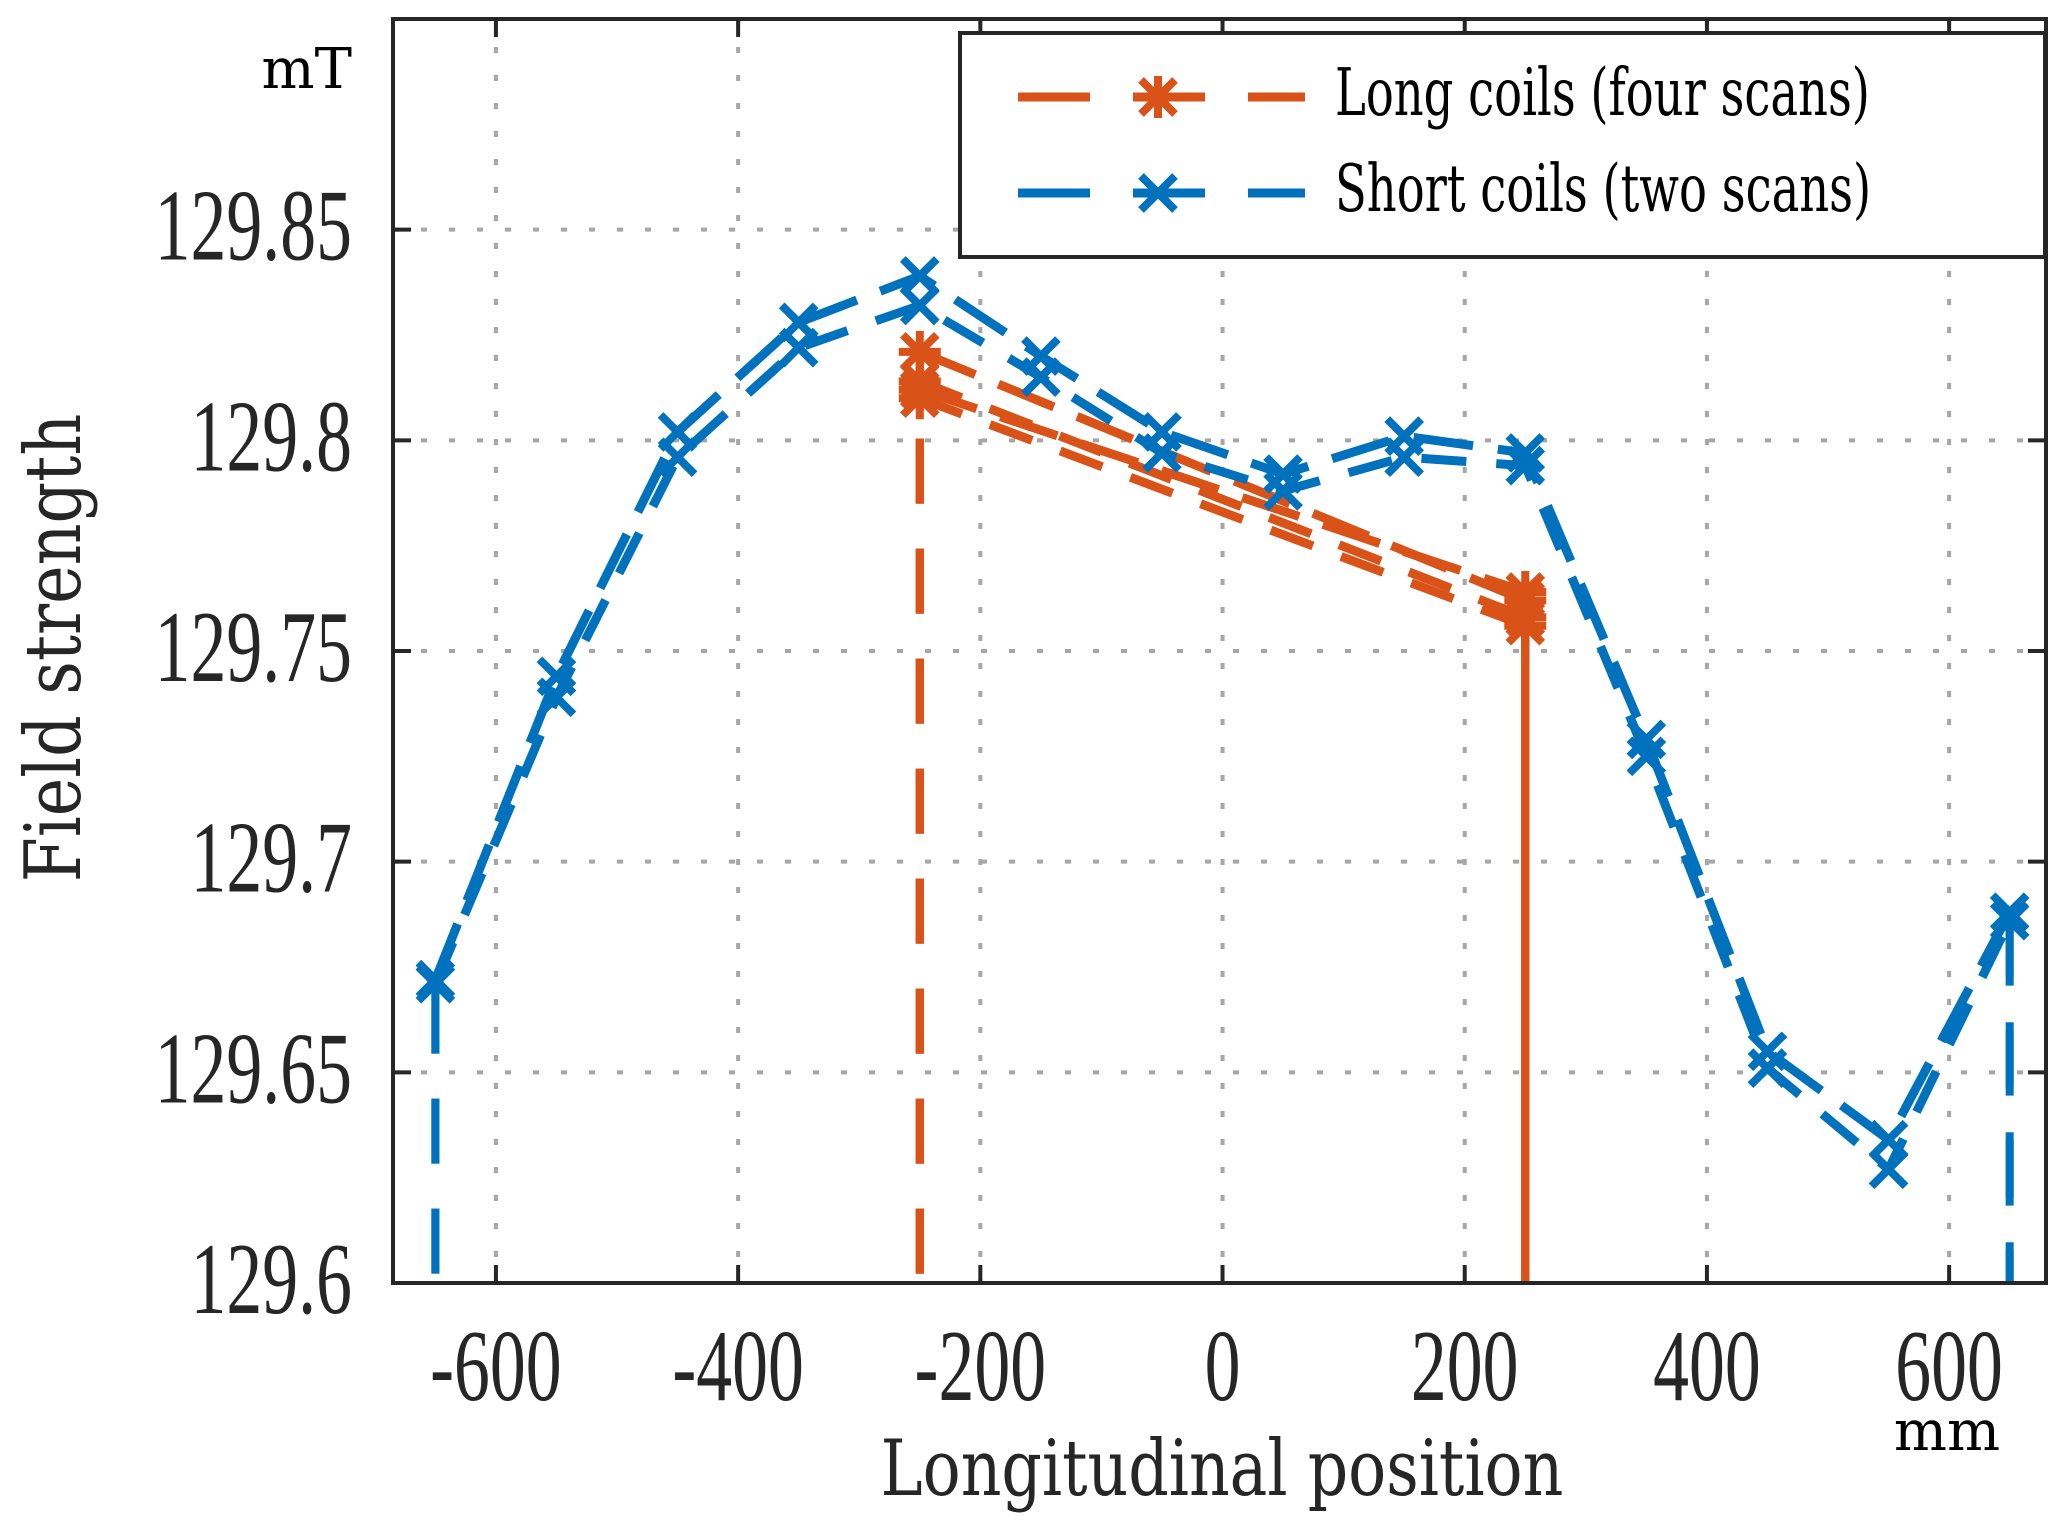  What do you see at coordinates (1222, 1468) in the screenshot?
I see `x-axis-title: Longitudinal position` at bounding box center [1222, 1468].